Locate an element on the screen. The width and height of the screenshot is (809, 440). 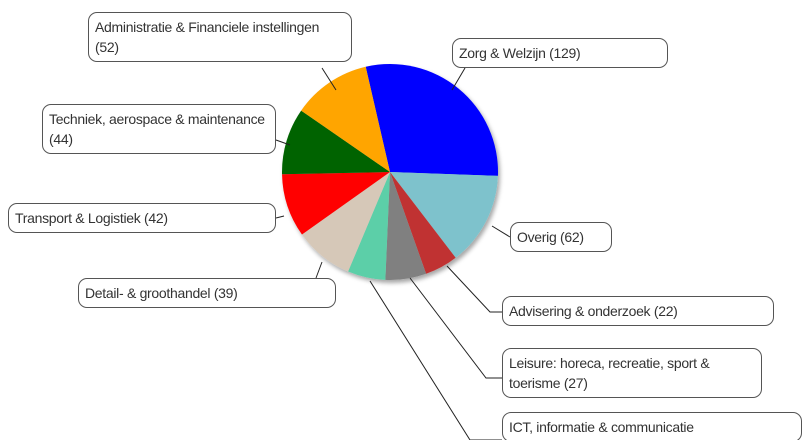
pie is located at coordinates (390, 172).